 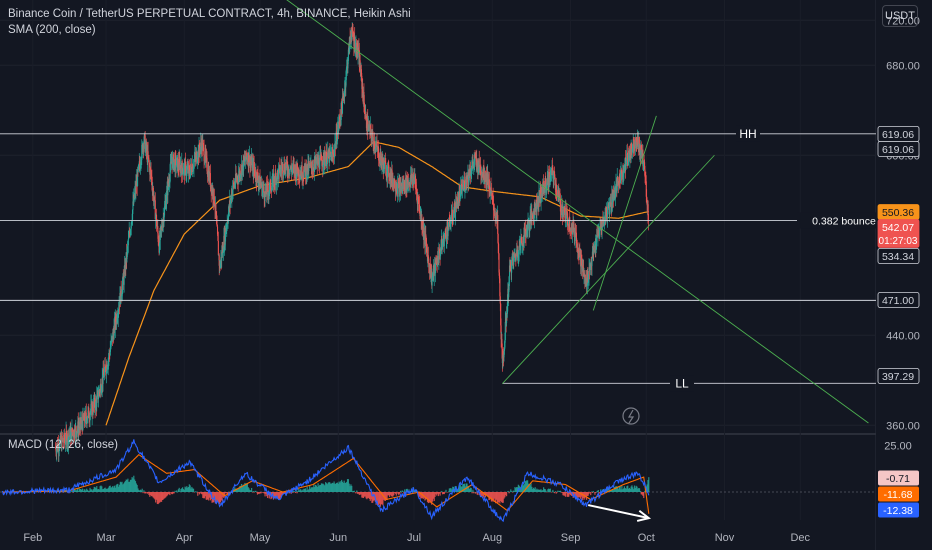 What do you see at coordinates (903, 66) in the screenshot?
I see `price-tick-label: 680.00` at bounding box center [903, 66].